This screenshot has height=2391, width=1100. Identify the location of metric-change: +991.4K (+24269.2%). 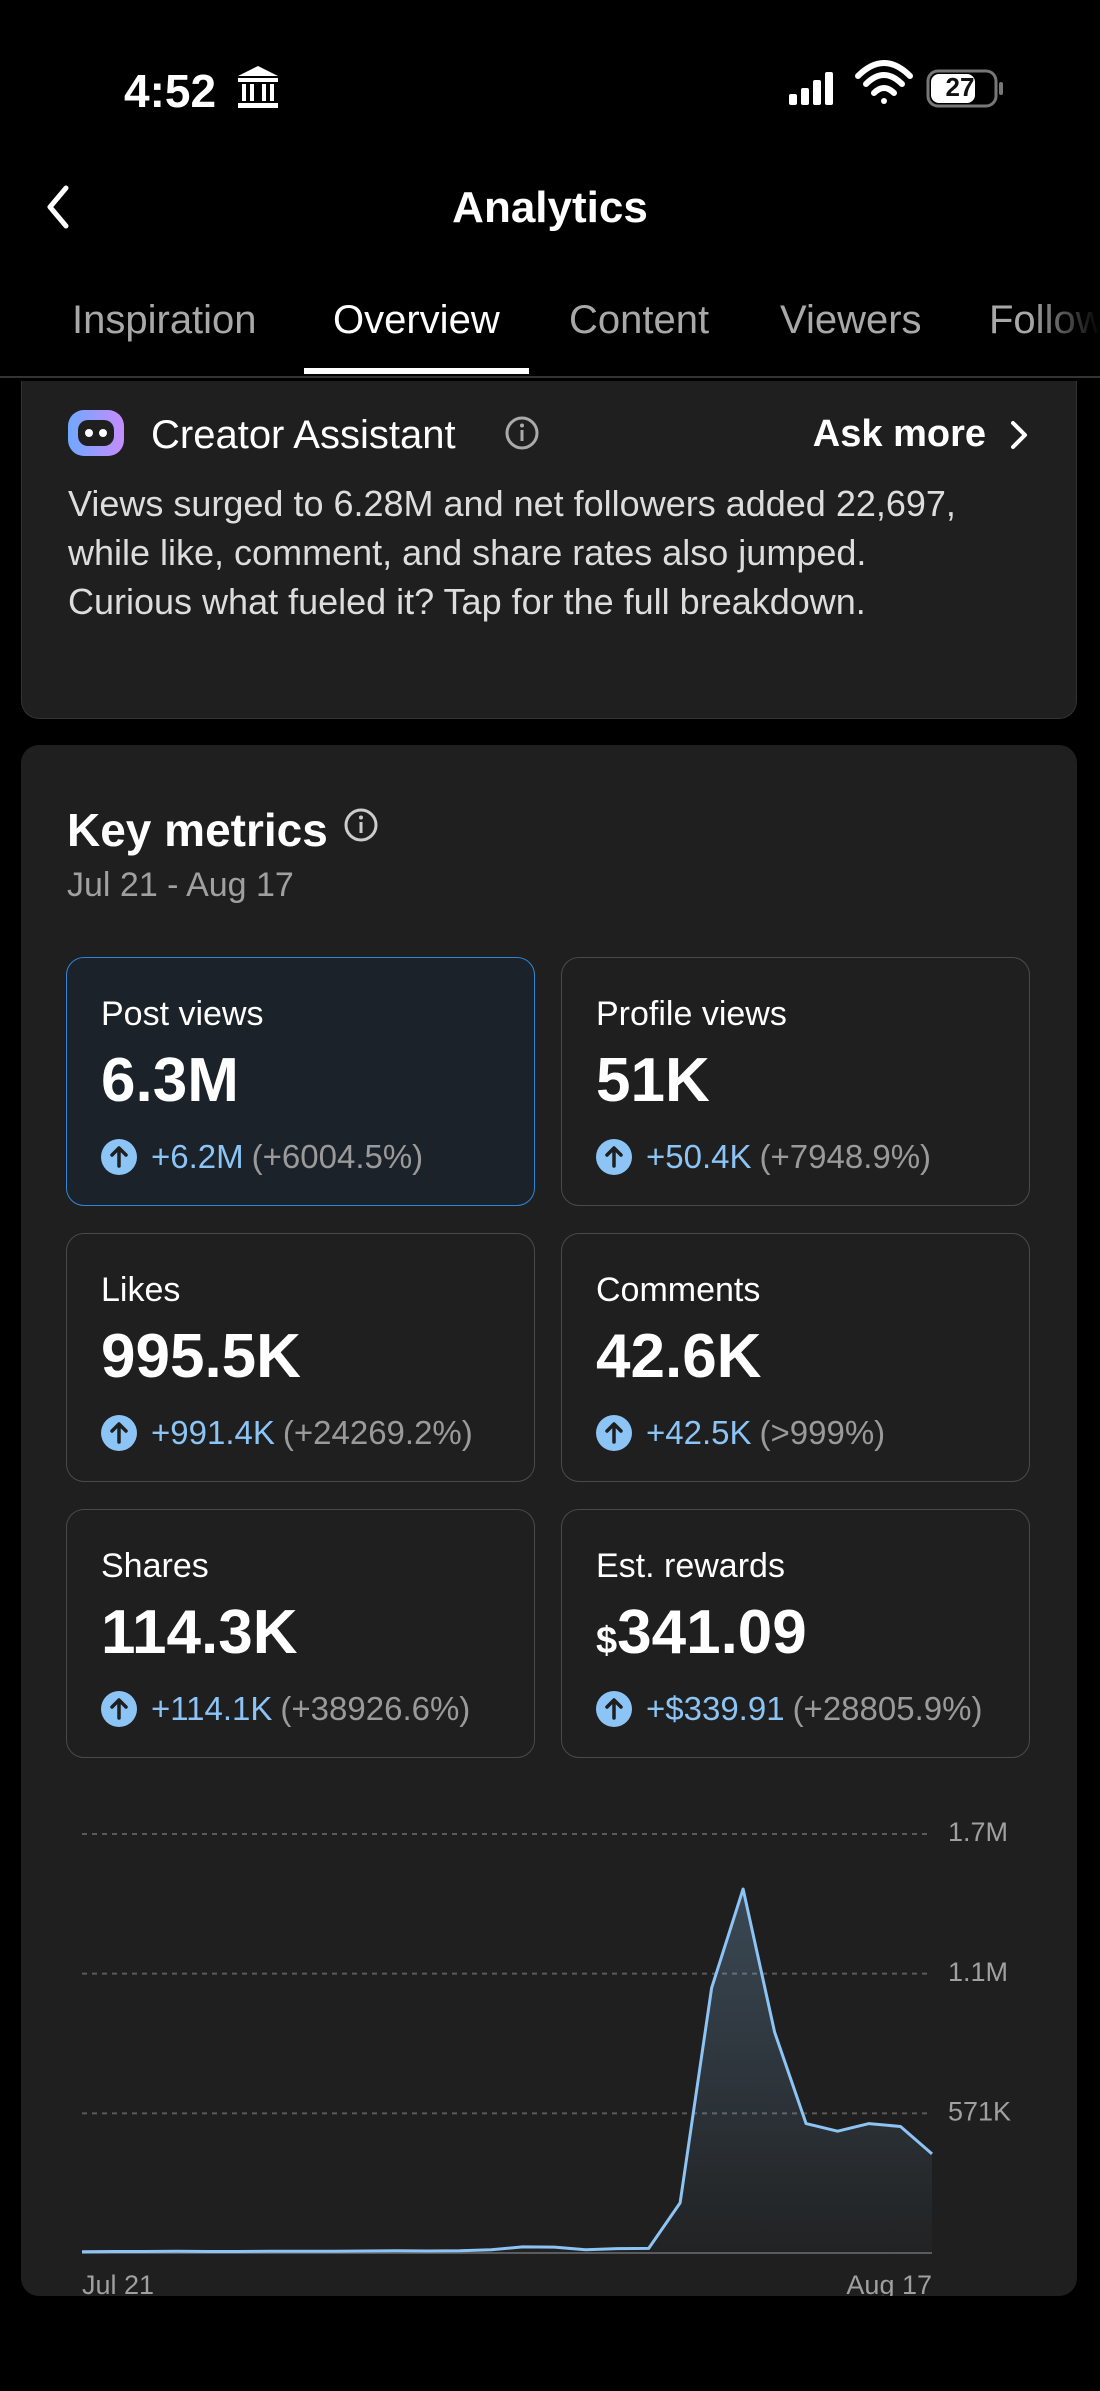
(287, 1433).